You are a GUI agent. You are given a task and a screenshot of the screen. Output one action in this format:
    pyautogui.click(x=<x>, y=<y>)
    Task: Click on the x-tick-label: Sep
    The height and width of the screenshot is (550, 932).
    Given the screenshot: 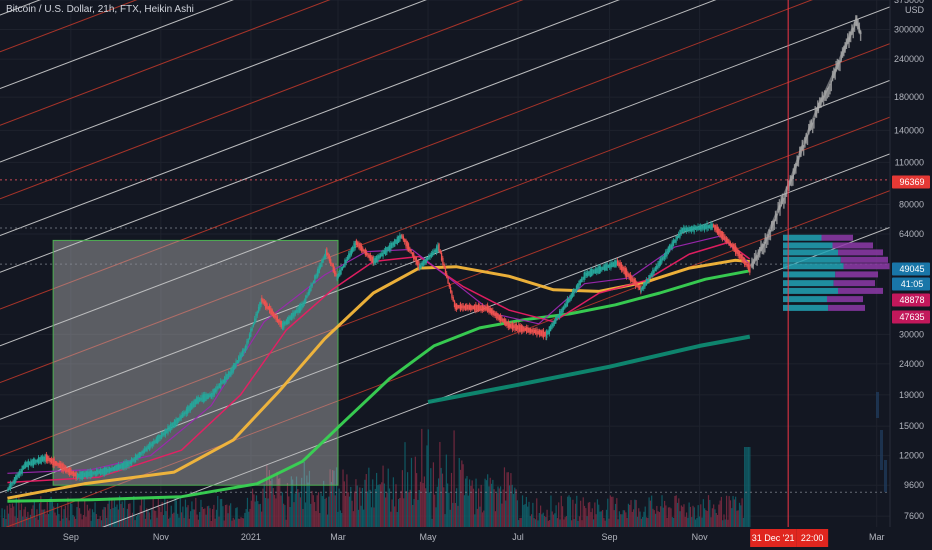 What is the action you would take?
    pyautogui.click(x=71, y=537)
    